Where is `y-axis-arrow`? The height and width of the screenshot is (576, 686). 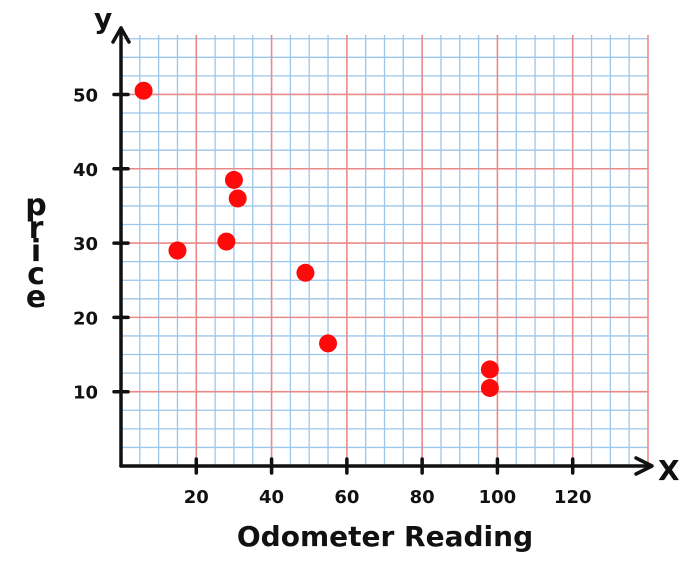 y-axis-arrow is located at coordinates (121, 35).